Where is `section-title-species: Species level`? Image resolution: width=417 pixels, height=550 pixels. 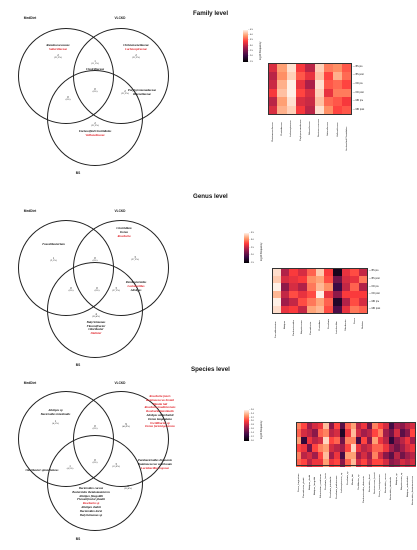 section-title-species: Species level is located at coordinates (210, 369).